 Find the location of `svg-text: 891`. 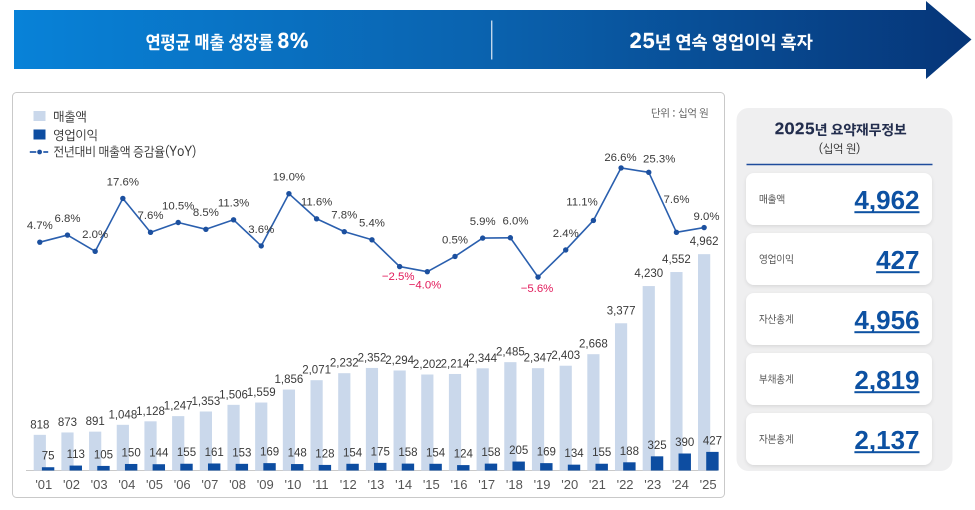

svg-text: 891 is located at coordinates (95, 422).